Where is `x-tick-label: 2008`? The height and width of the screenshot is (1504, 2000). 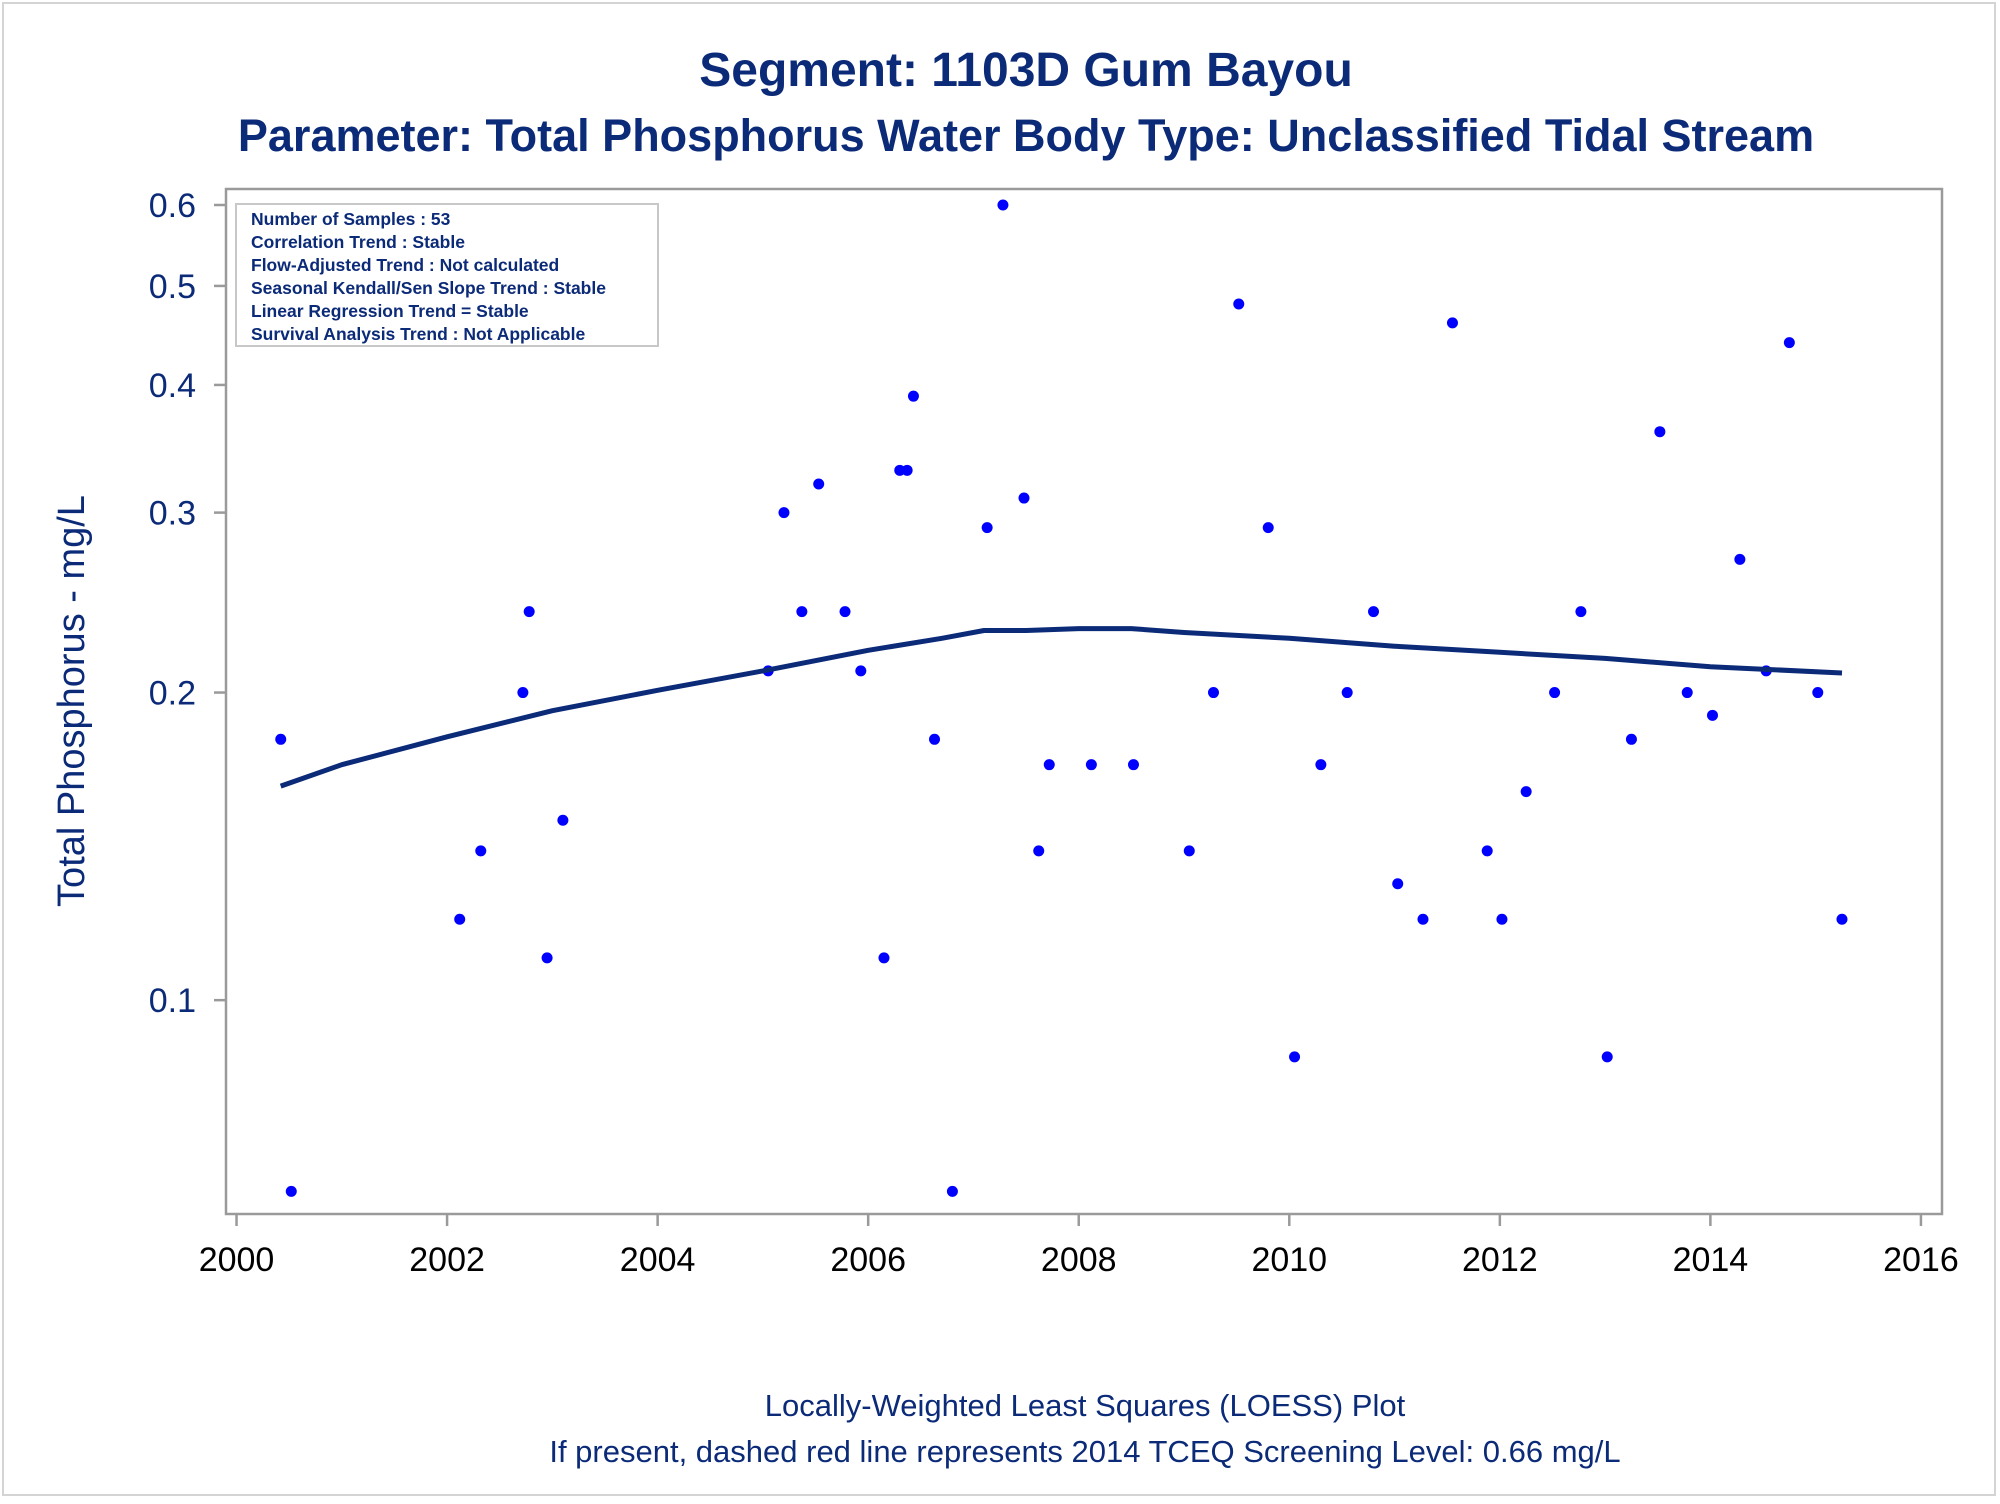 x-tick-label: 2008 is located at coordinates (1079, 1260).